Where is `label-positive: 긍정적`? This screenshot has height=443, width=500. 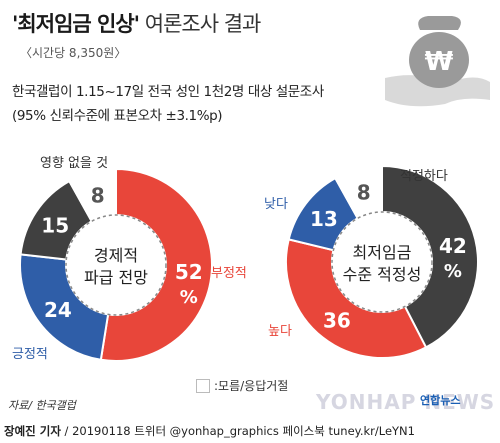
label-positive: 긍정적 is located at coordinates (30, 354).